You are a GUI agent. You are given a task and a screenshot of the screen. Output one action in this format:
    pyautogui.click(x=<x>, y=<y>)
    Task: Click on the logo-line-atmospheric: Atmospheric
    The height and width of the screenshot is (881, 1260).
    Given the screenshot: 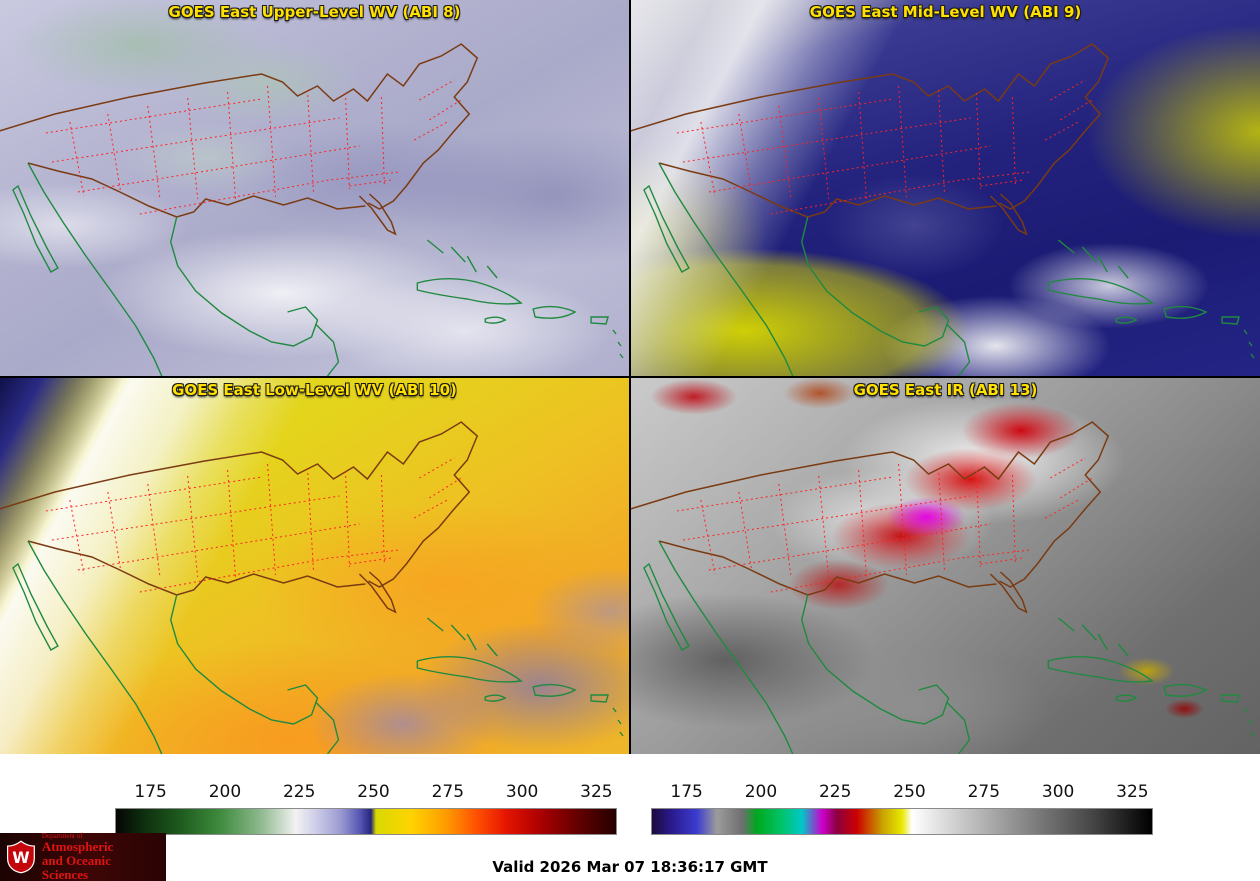 What is the action you would take?
    pyautogui.click(x=77, y=847)
    